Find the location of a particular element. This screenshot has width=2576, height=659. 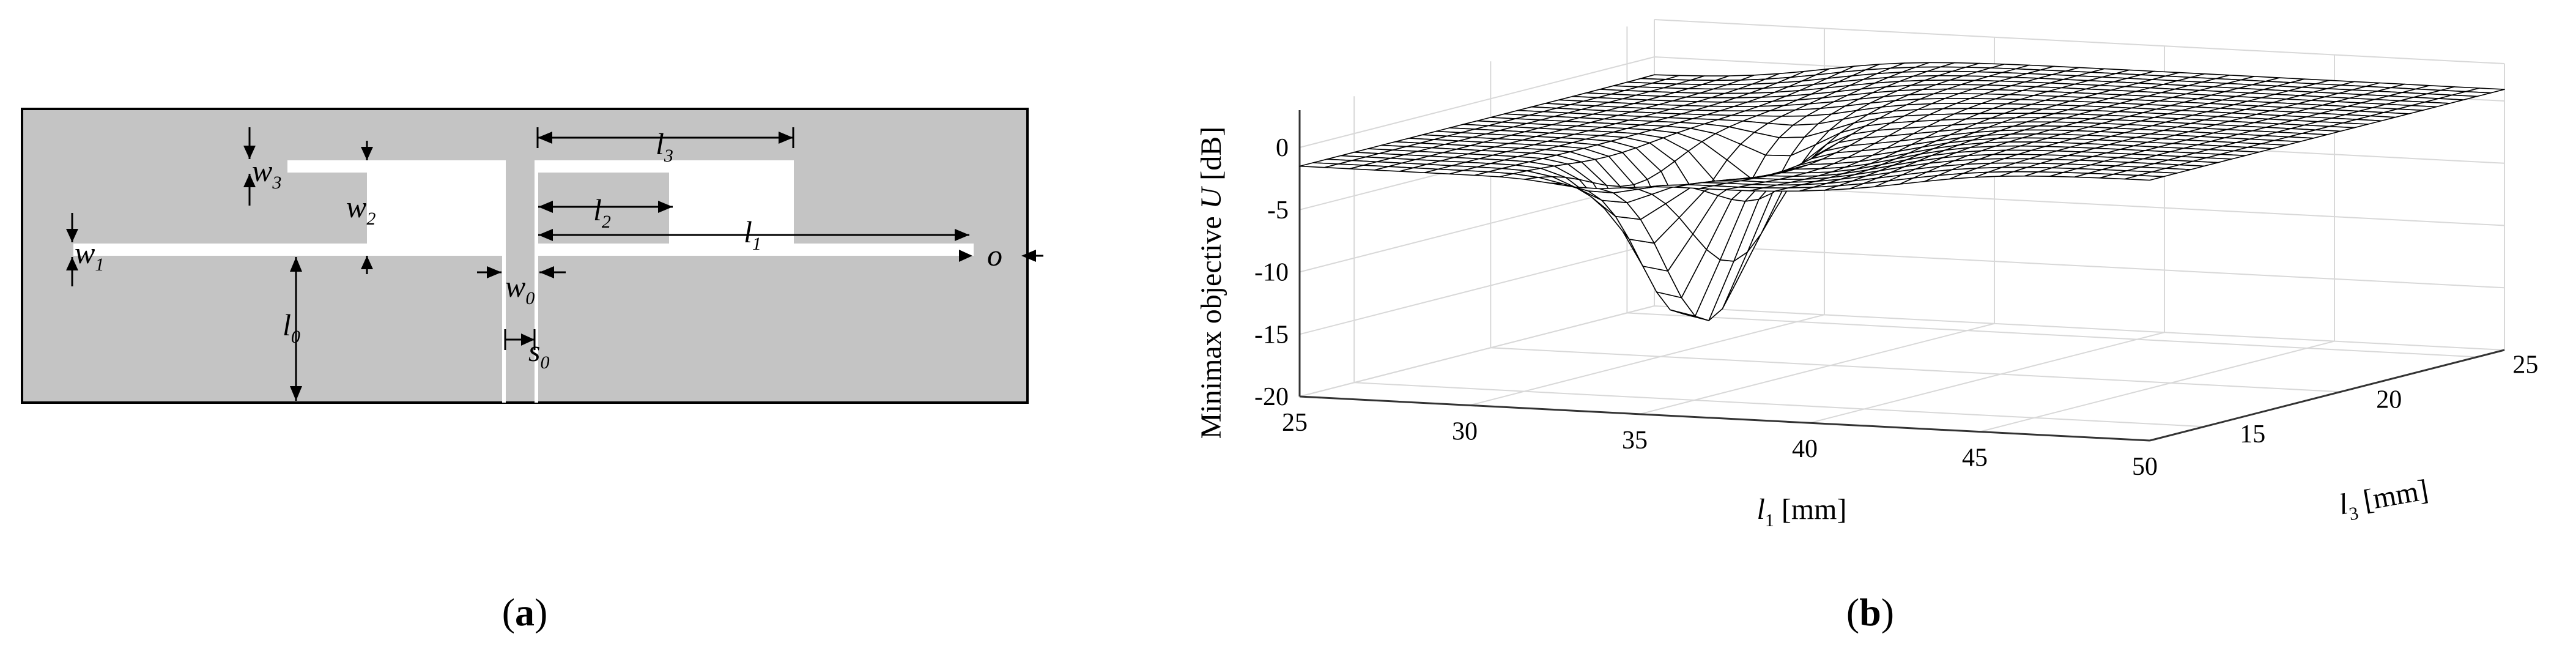

caption-b: (b) is located at coordinates (1870, 612).